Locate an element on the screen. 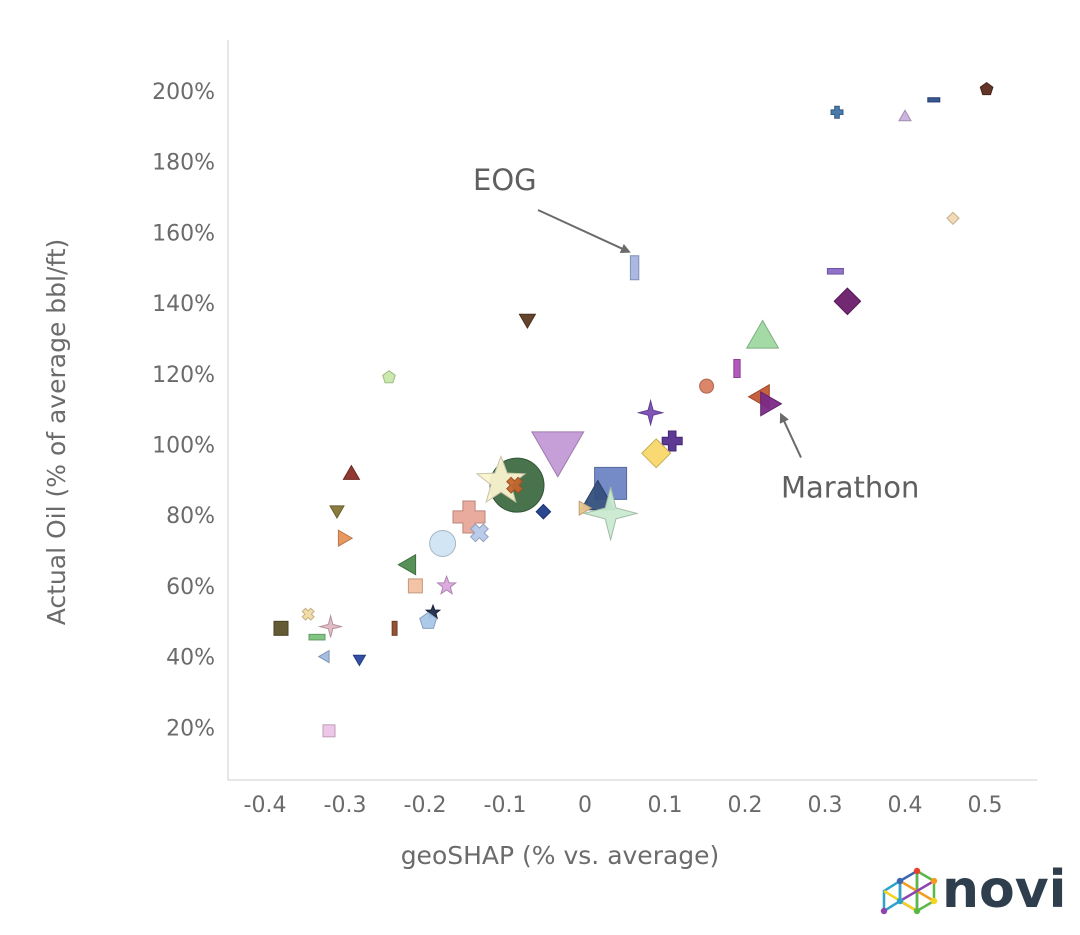 The image size is (1080, 935). y-tick-label: 20% is located at coordinates (190, 728).